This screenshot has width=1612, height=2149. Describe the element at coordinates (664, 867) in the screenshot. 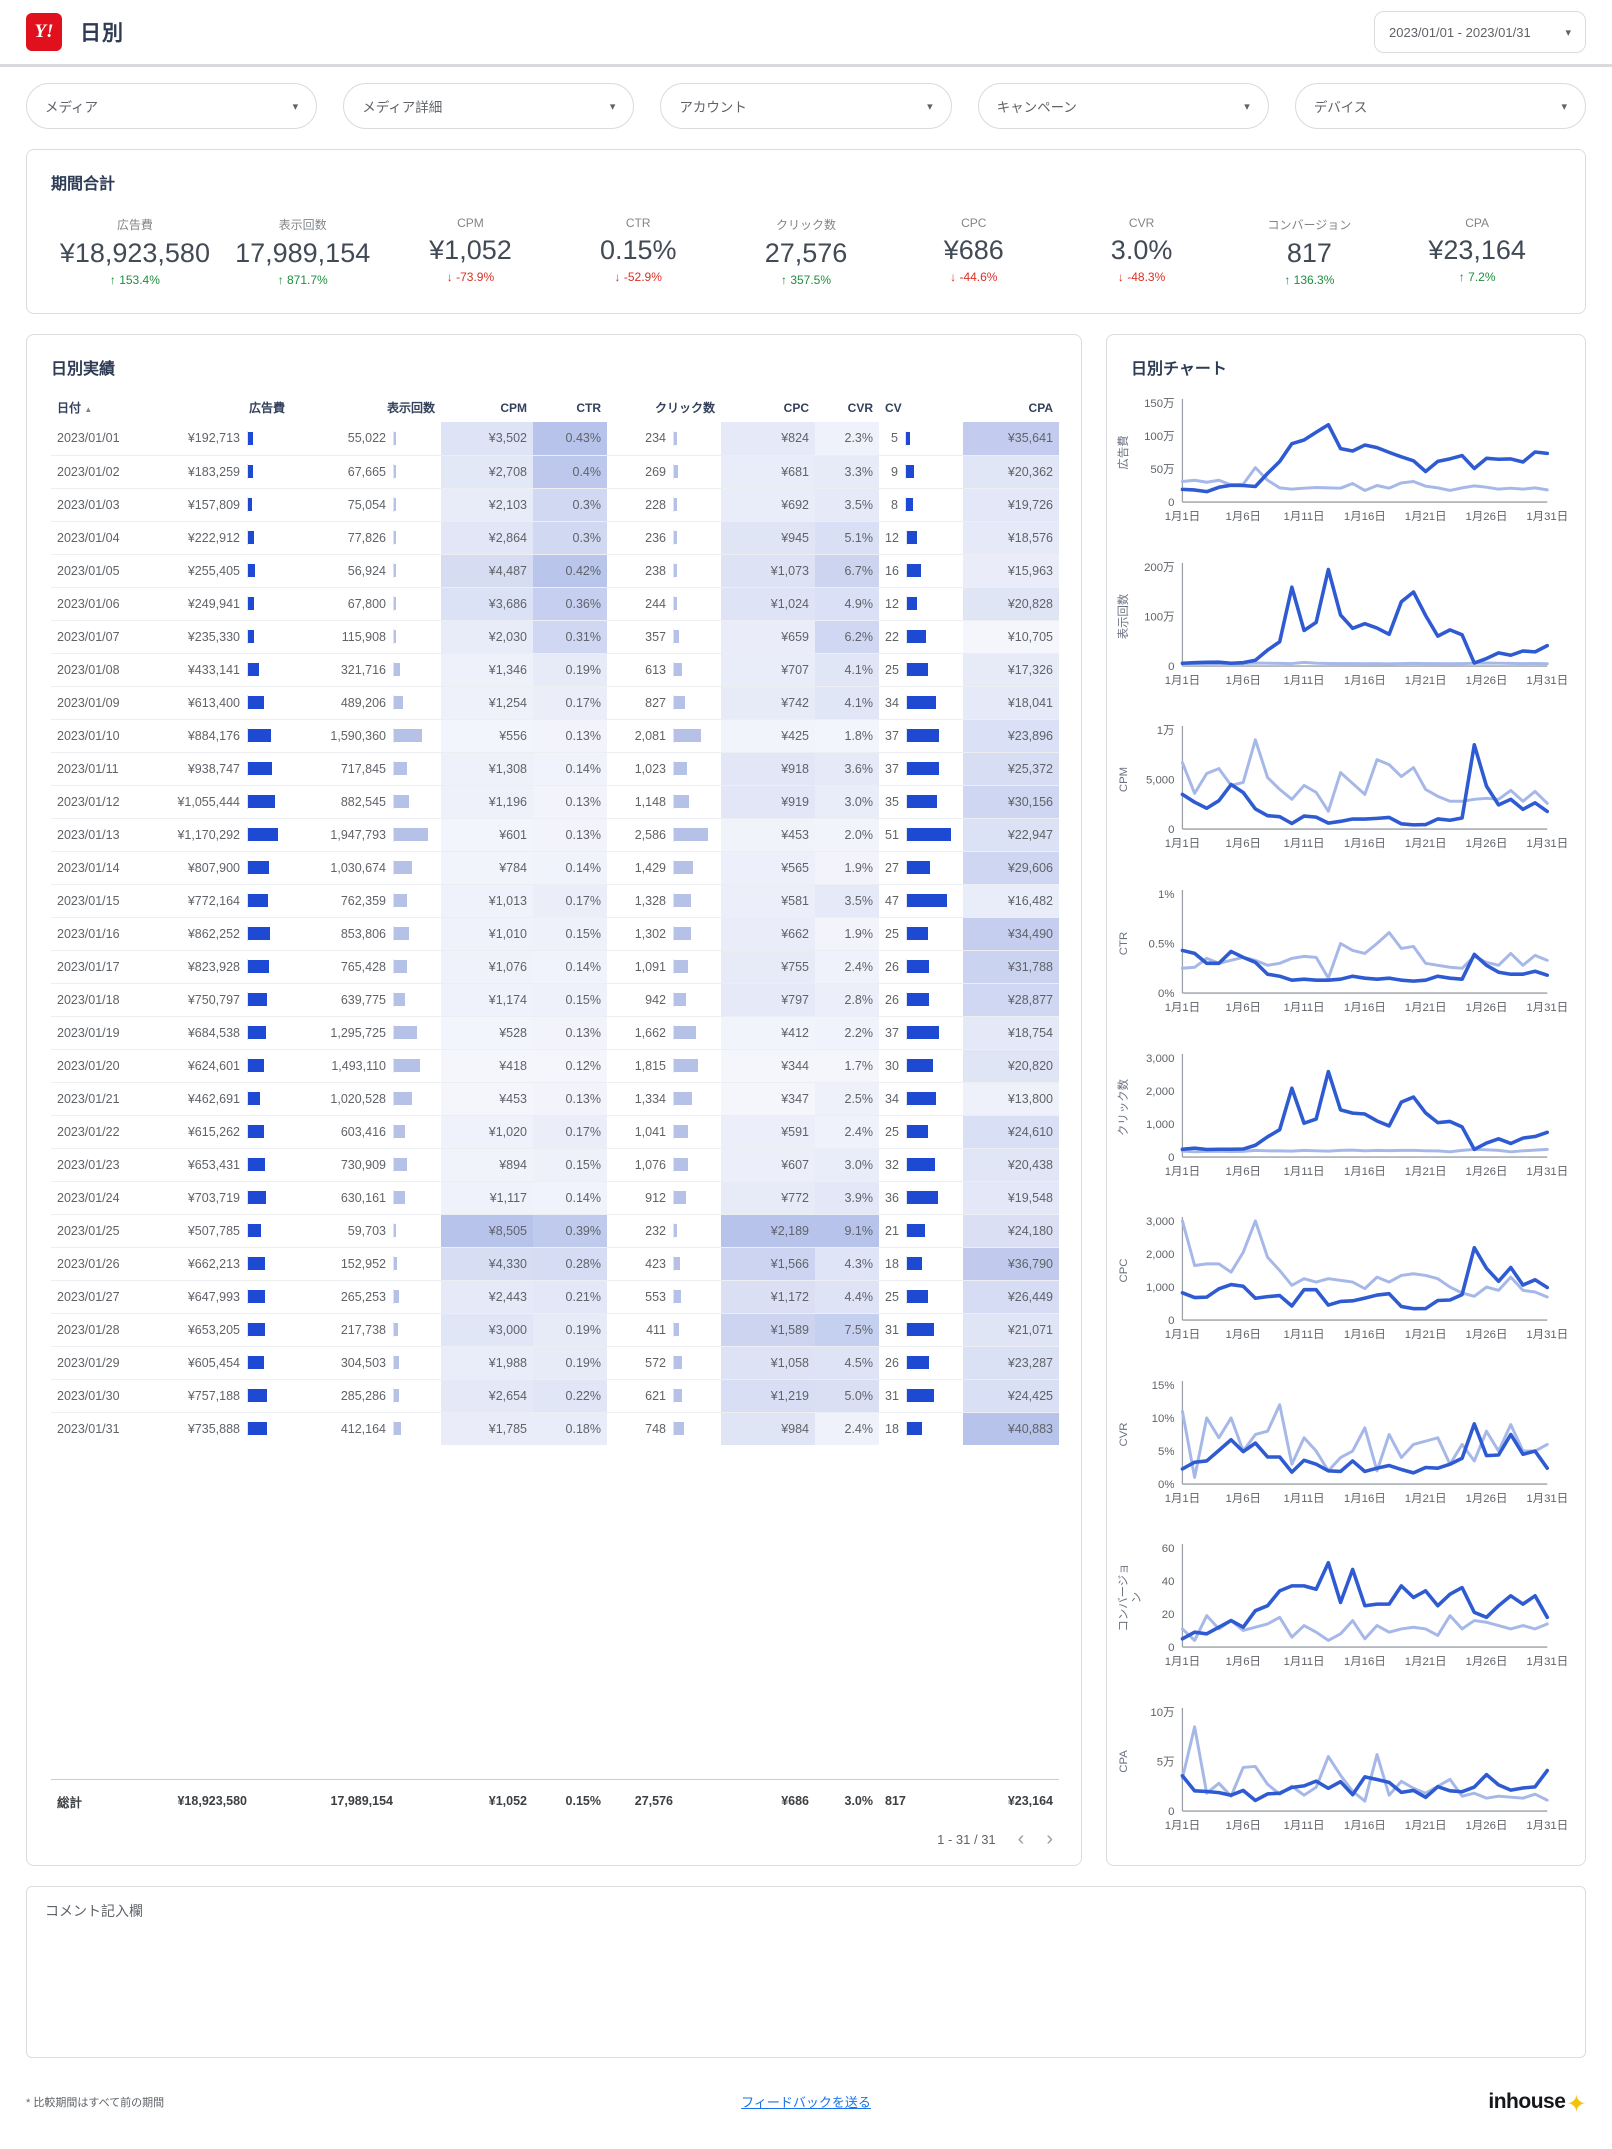

I see `bar-cell: 1,429` at that location.